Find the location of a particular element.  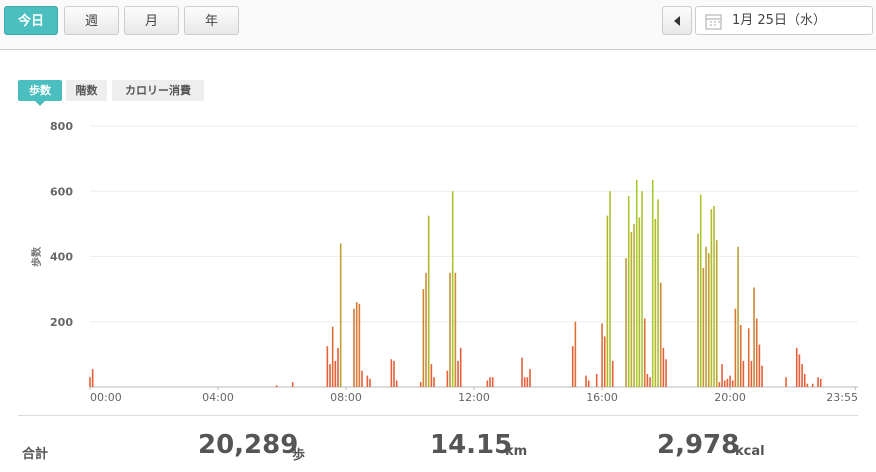

x-tick-label: 12:00 is located at coordinates (474, 397).